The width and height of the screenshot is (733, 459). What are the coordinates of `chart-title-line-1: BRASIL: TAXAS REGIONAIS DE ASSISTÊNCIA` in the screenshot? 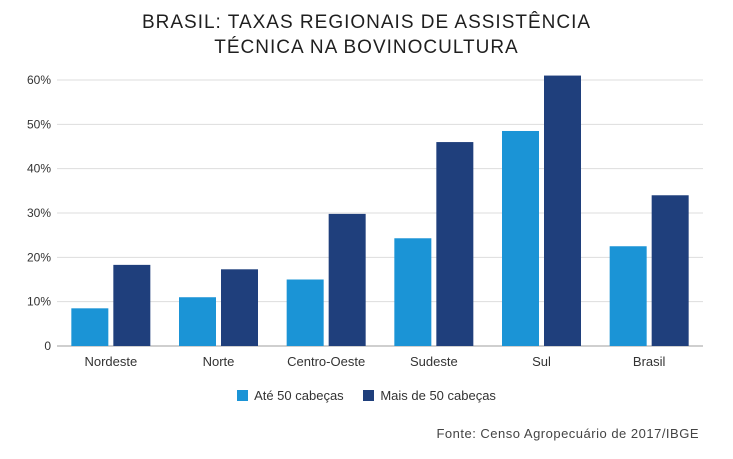 It's located at (366, 22).